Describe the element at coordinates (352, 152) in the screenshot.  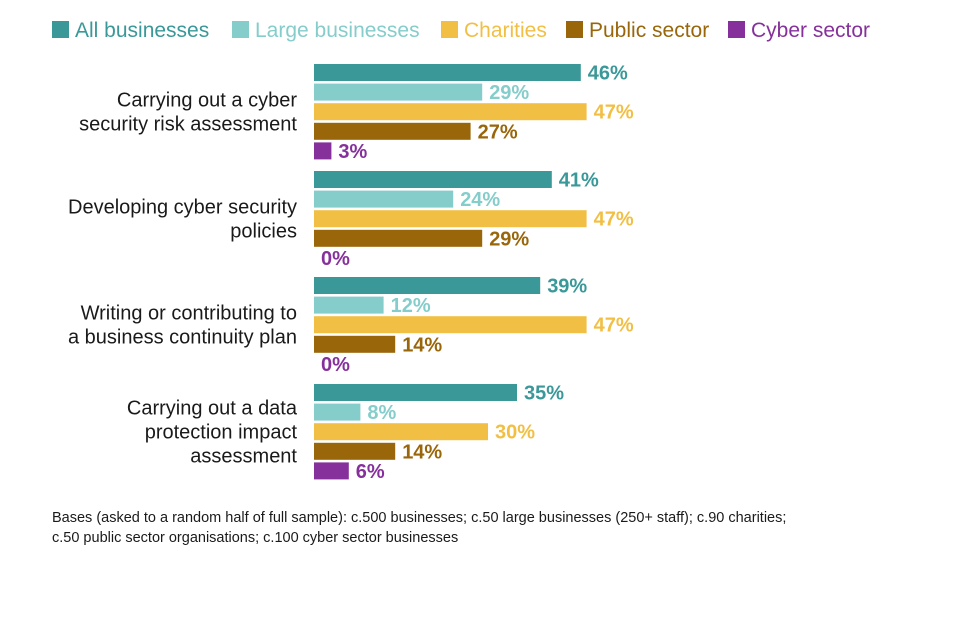
I see `value-label-cyber-sector-1: 3%` at that location.